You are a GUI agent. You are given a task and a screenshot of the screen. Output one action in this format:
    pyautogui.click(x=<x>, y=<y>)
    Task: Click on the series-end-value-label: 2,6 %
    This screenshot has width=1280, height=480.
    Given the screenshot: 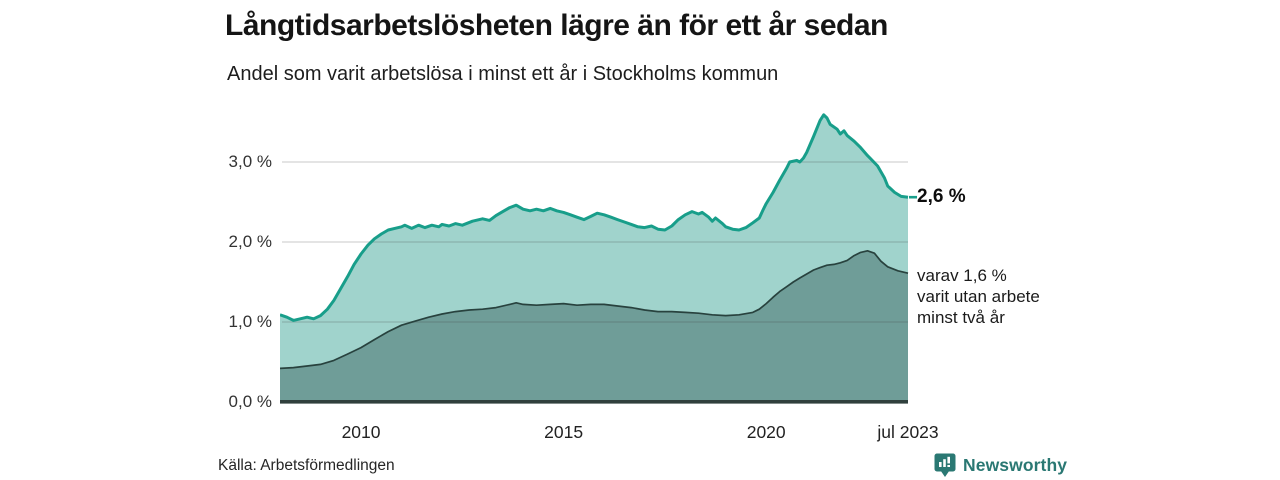 What is the action you would take?
    pyautogui.click(x=941, y=196)
    